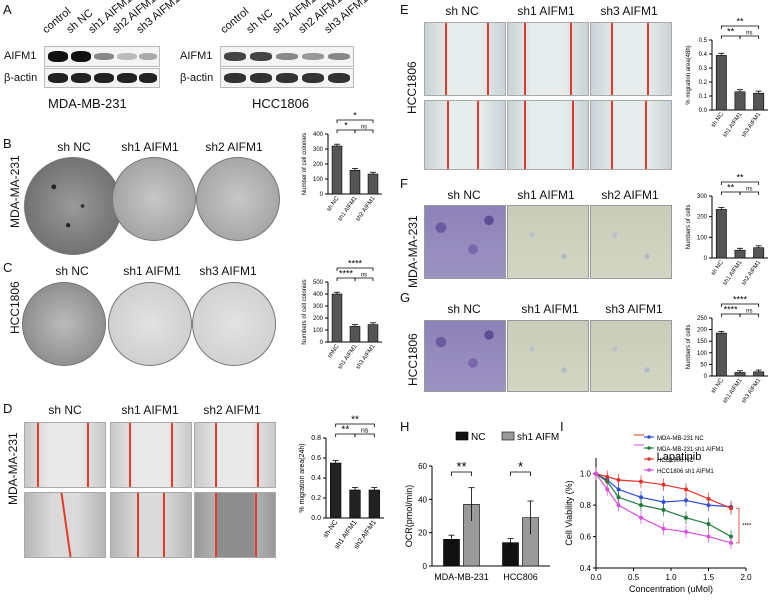 This screenshot has width=783, height=601. Describe the element at coordinates (409, 516) in the screenshot. I see `y-axis-label: OCR(pmol/min)` at that location.